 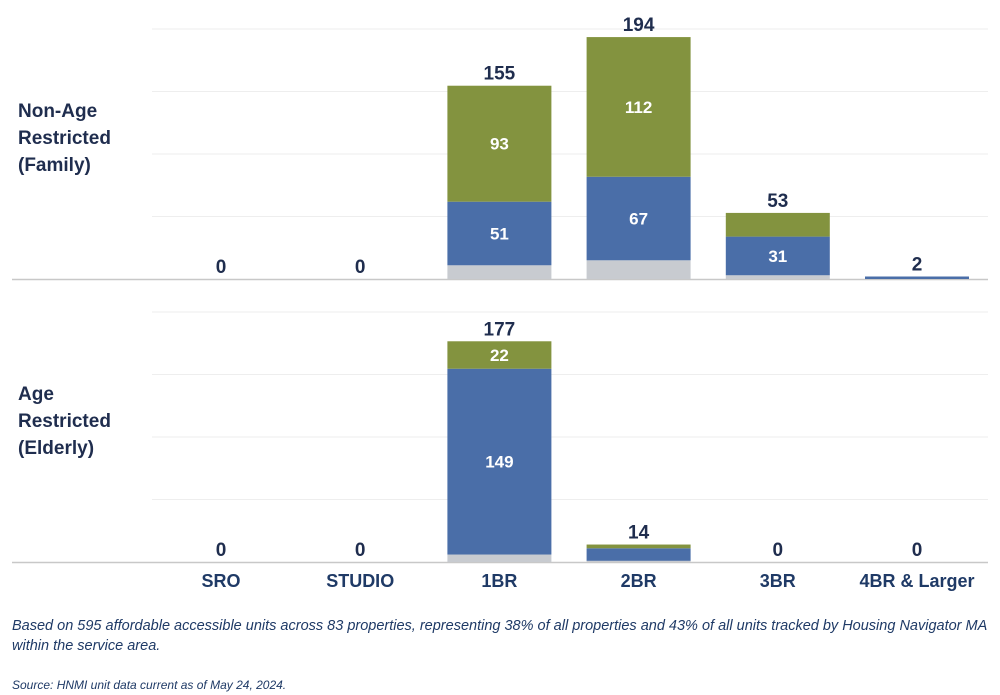 I want to click on segment-label: 149, so click(x=499, y=462).